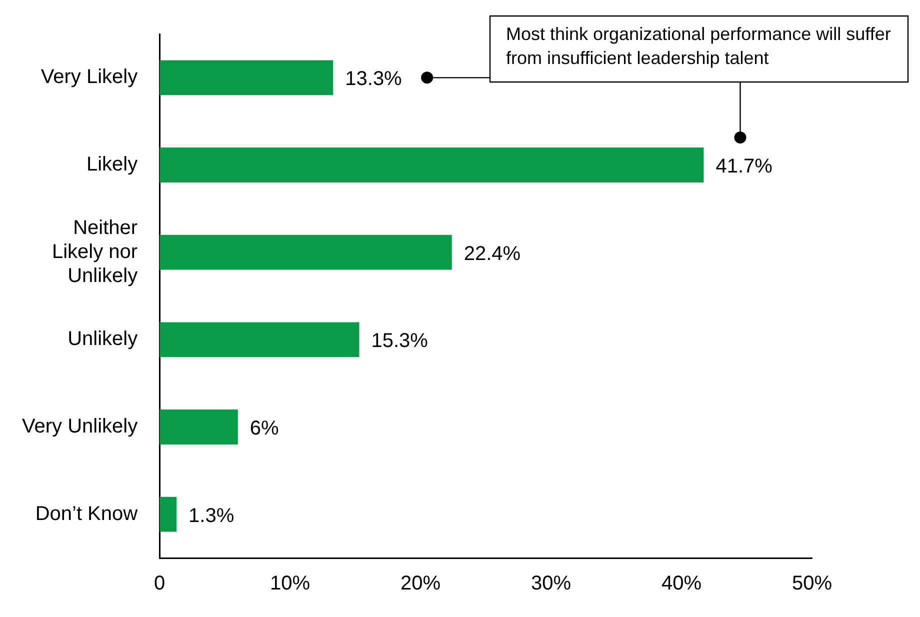 The image size is (920, 617). What do you see at coordinates (211, 515) in the screenshot?
I see `data-label: 1.3%` at bounding box center [211, 515].